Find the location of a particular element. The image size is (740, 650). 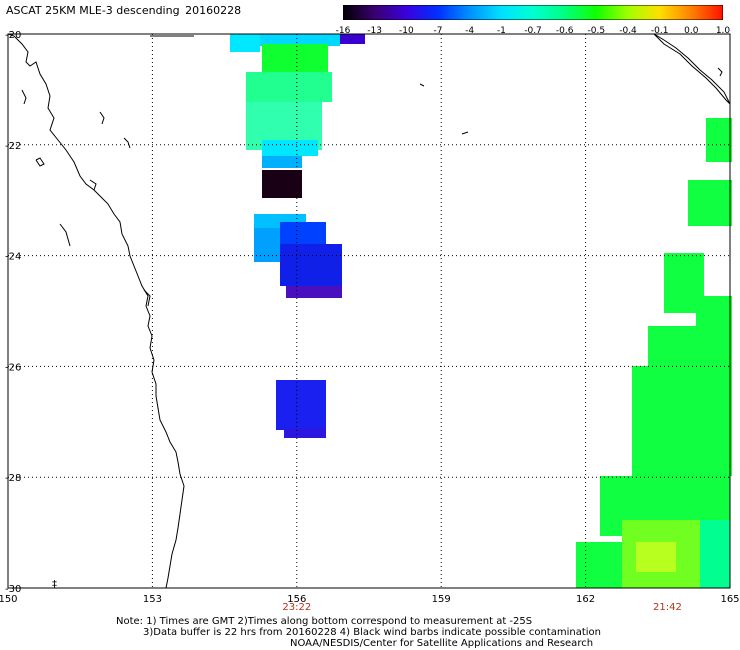

longitude-label: 153 is located at coordinates (152, 599).